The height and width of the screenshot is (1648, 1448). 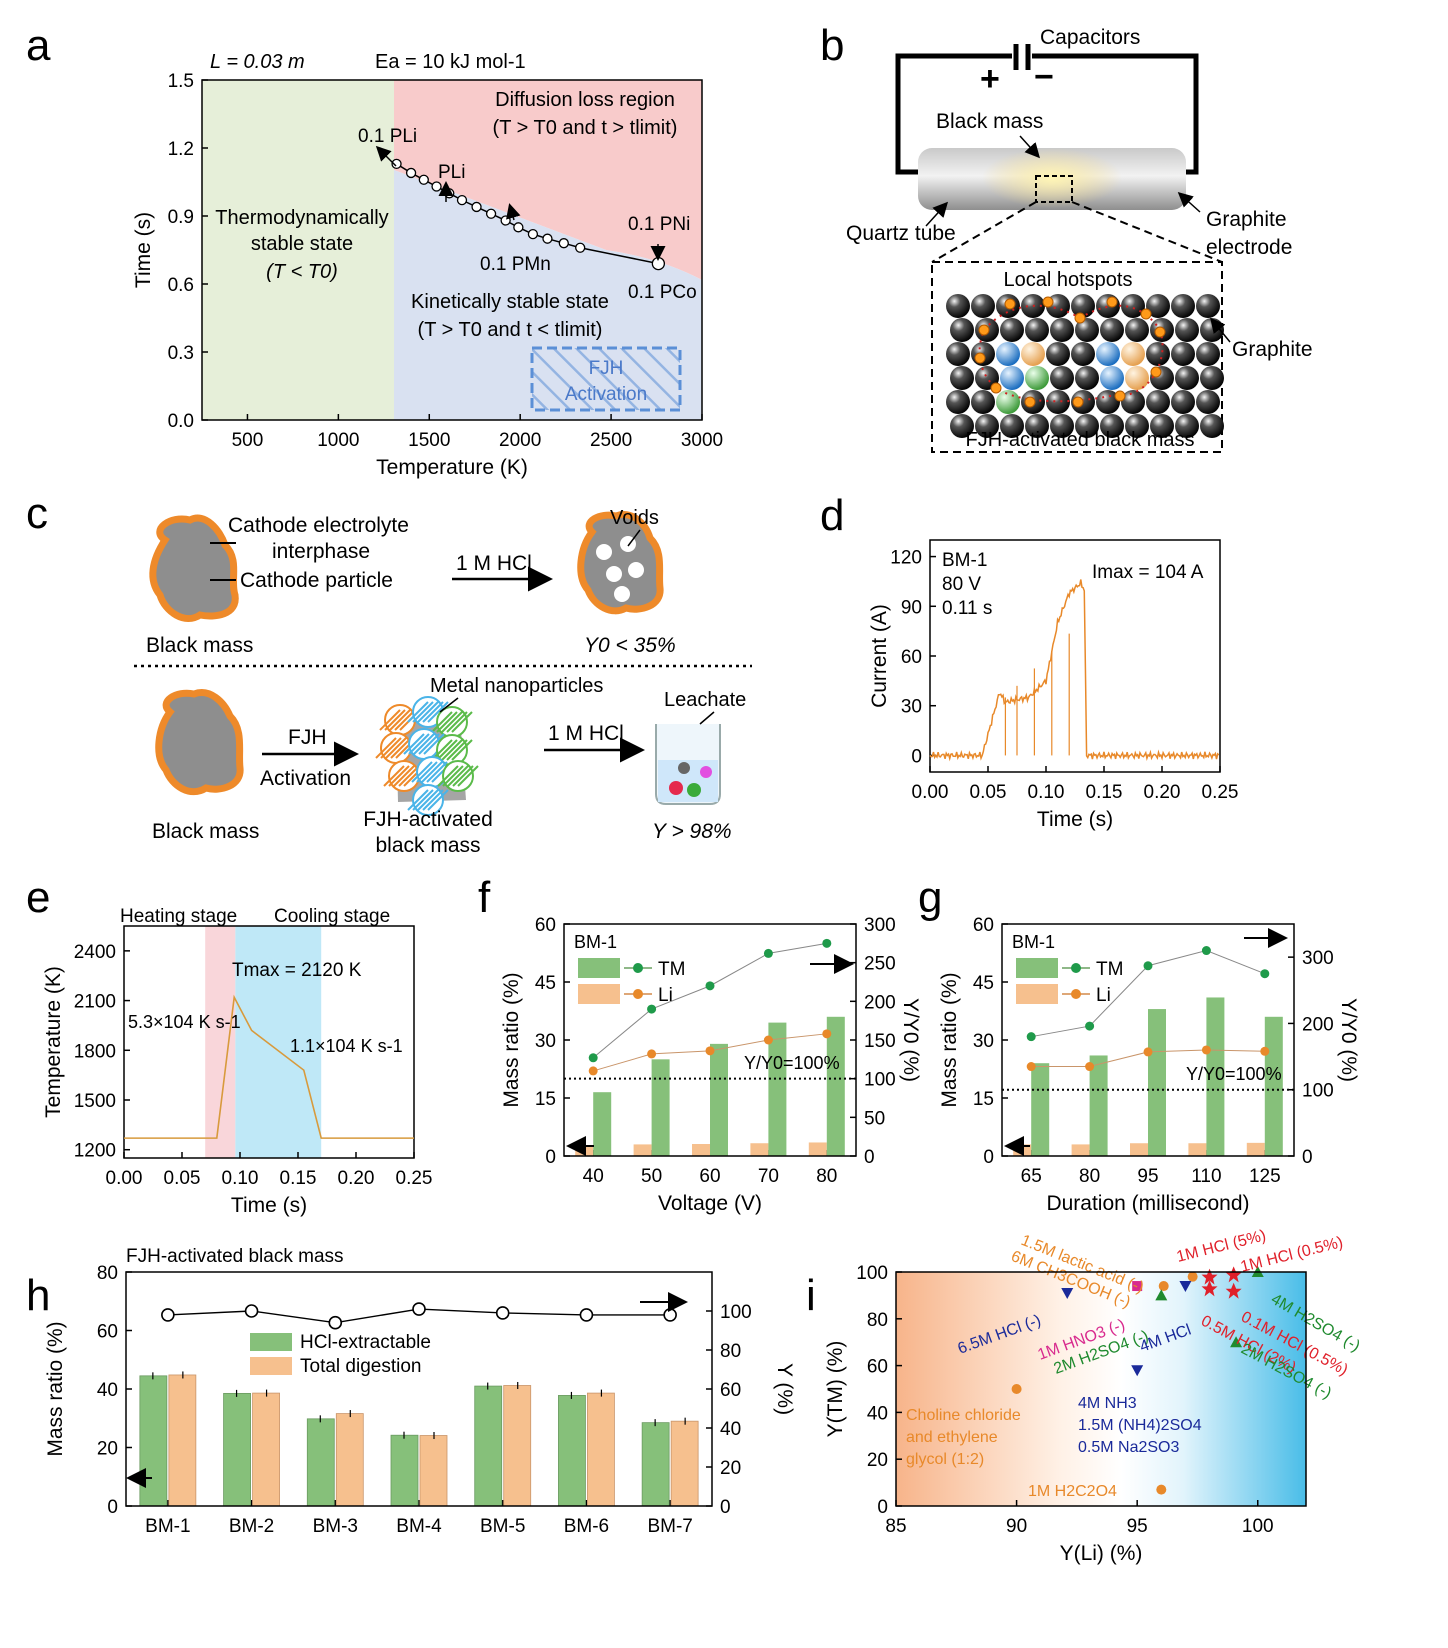 What do you see at coordinates (494, 563) in the screenshot?
I see `hcl-label-1: 1 M HCl` at bounding box center [494, 563].